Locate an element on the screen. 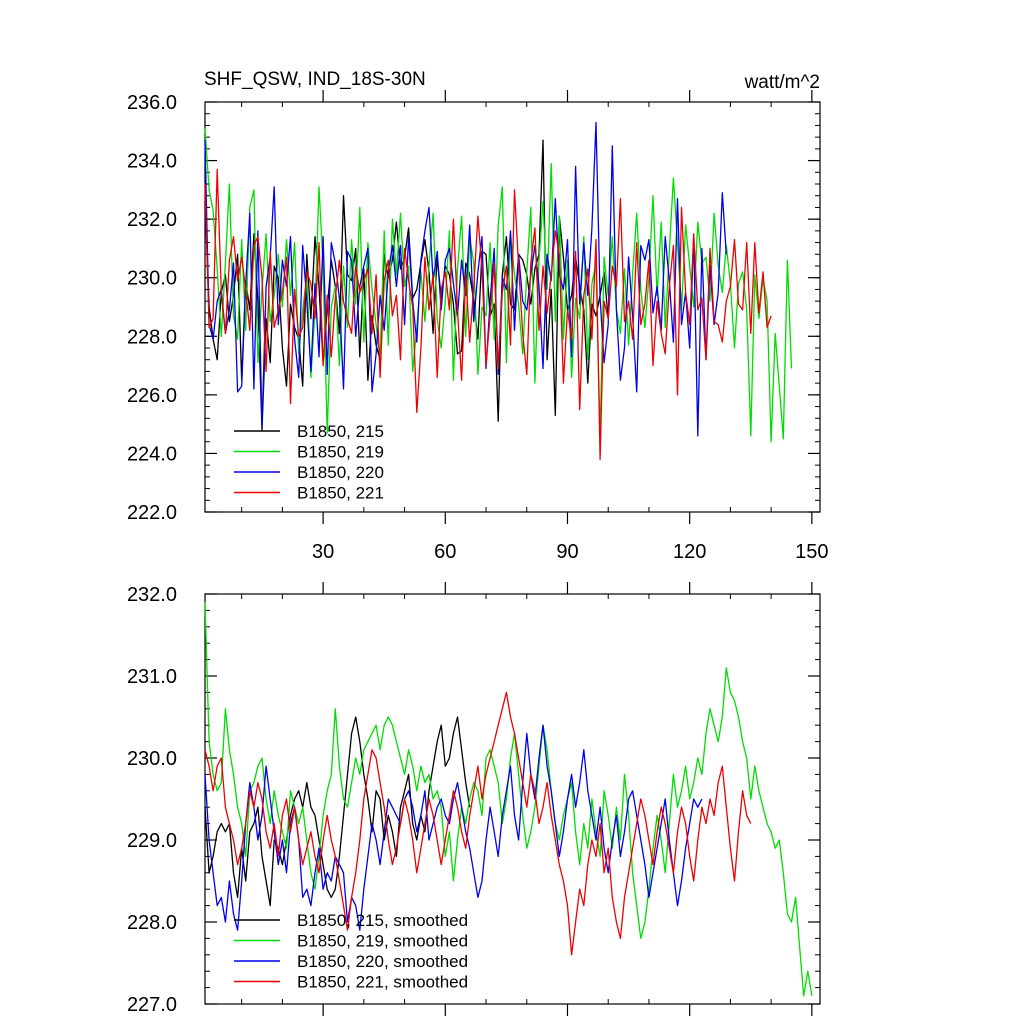 The image size is (1024, 1029). legend-label: B1850, 219, smoothed is located at coordinates (382, 941).